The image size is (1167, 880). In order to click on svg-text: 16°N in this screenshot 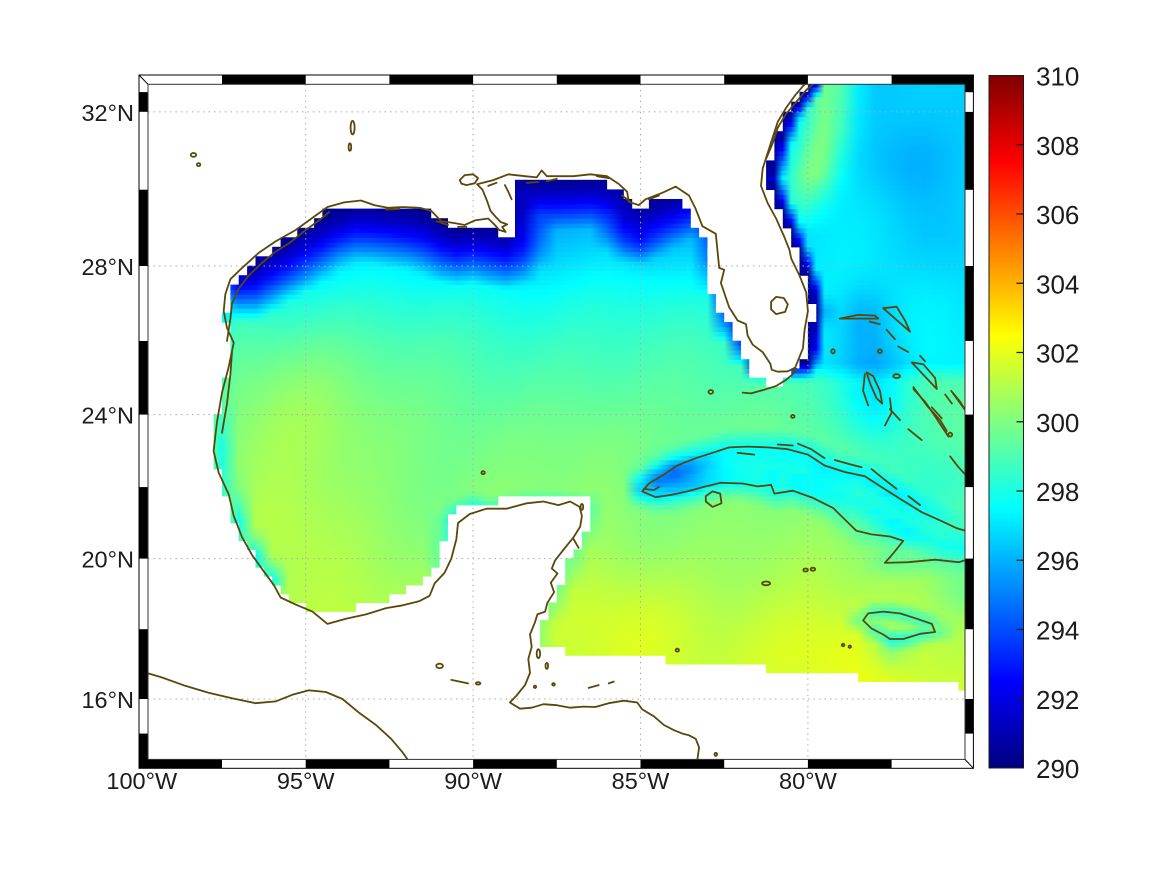, I will do `click(107, 700)`.